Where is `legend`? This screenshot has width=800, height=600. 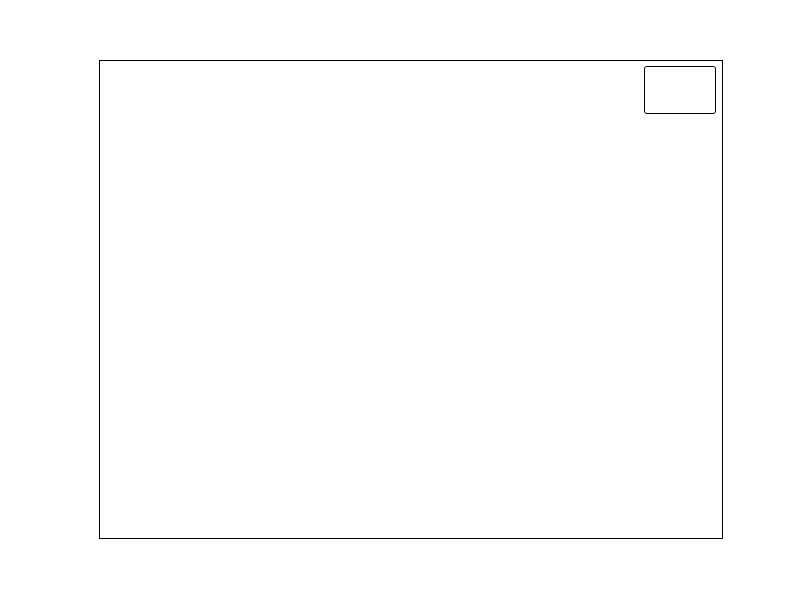 legend is located at coordinates (680, 90).